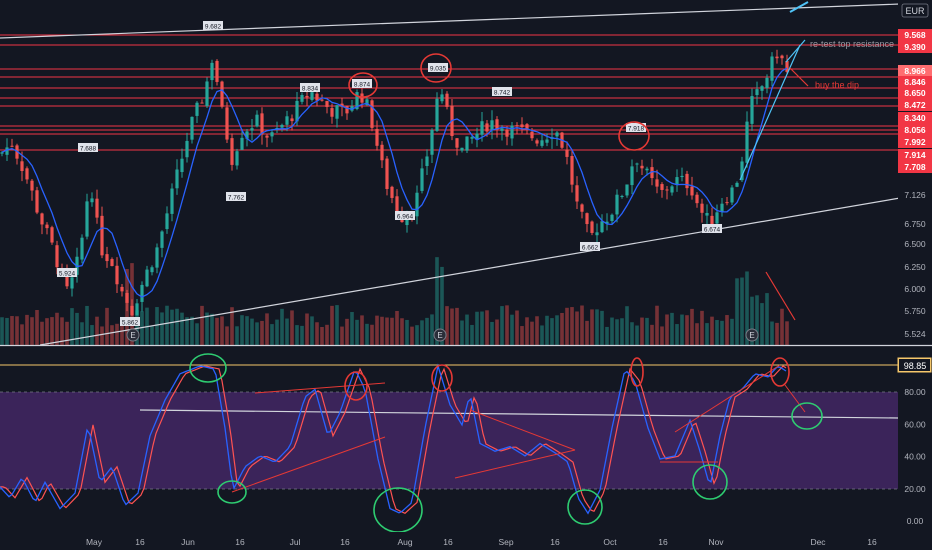 This screenshot has height=550, width=932. Describe the element at coordinates (915, 142) in the screenshot. I see `level-label: 7.992` at that location.